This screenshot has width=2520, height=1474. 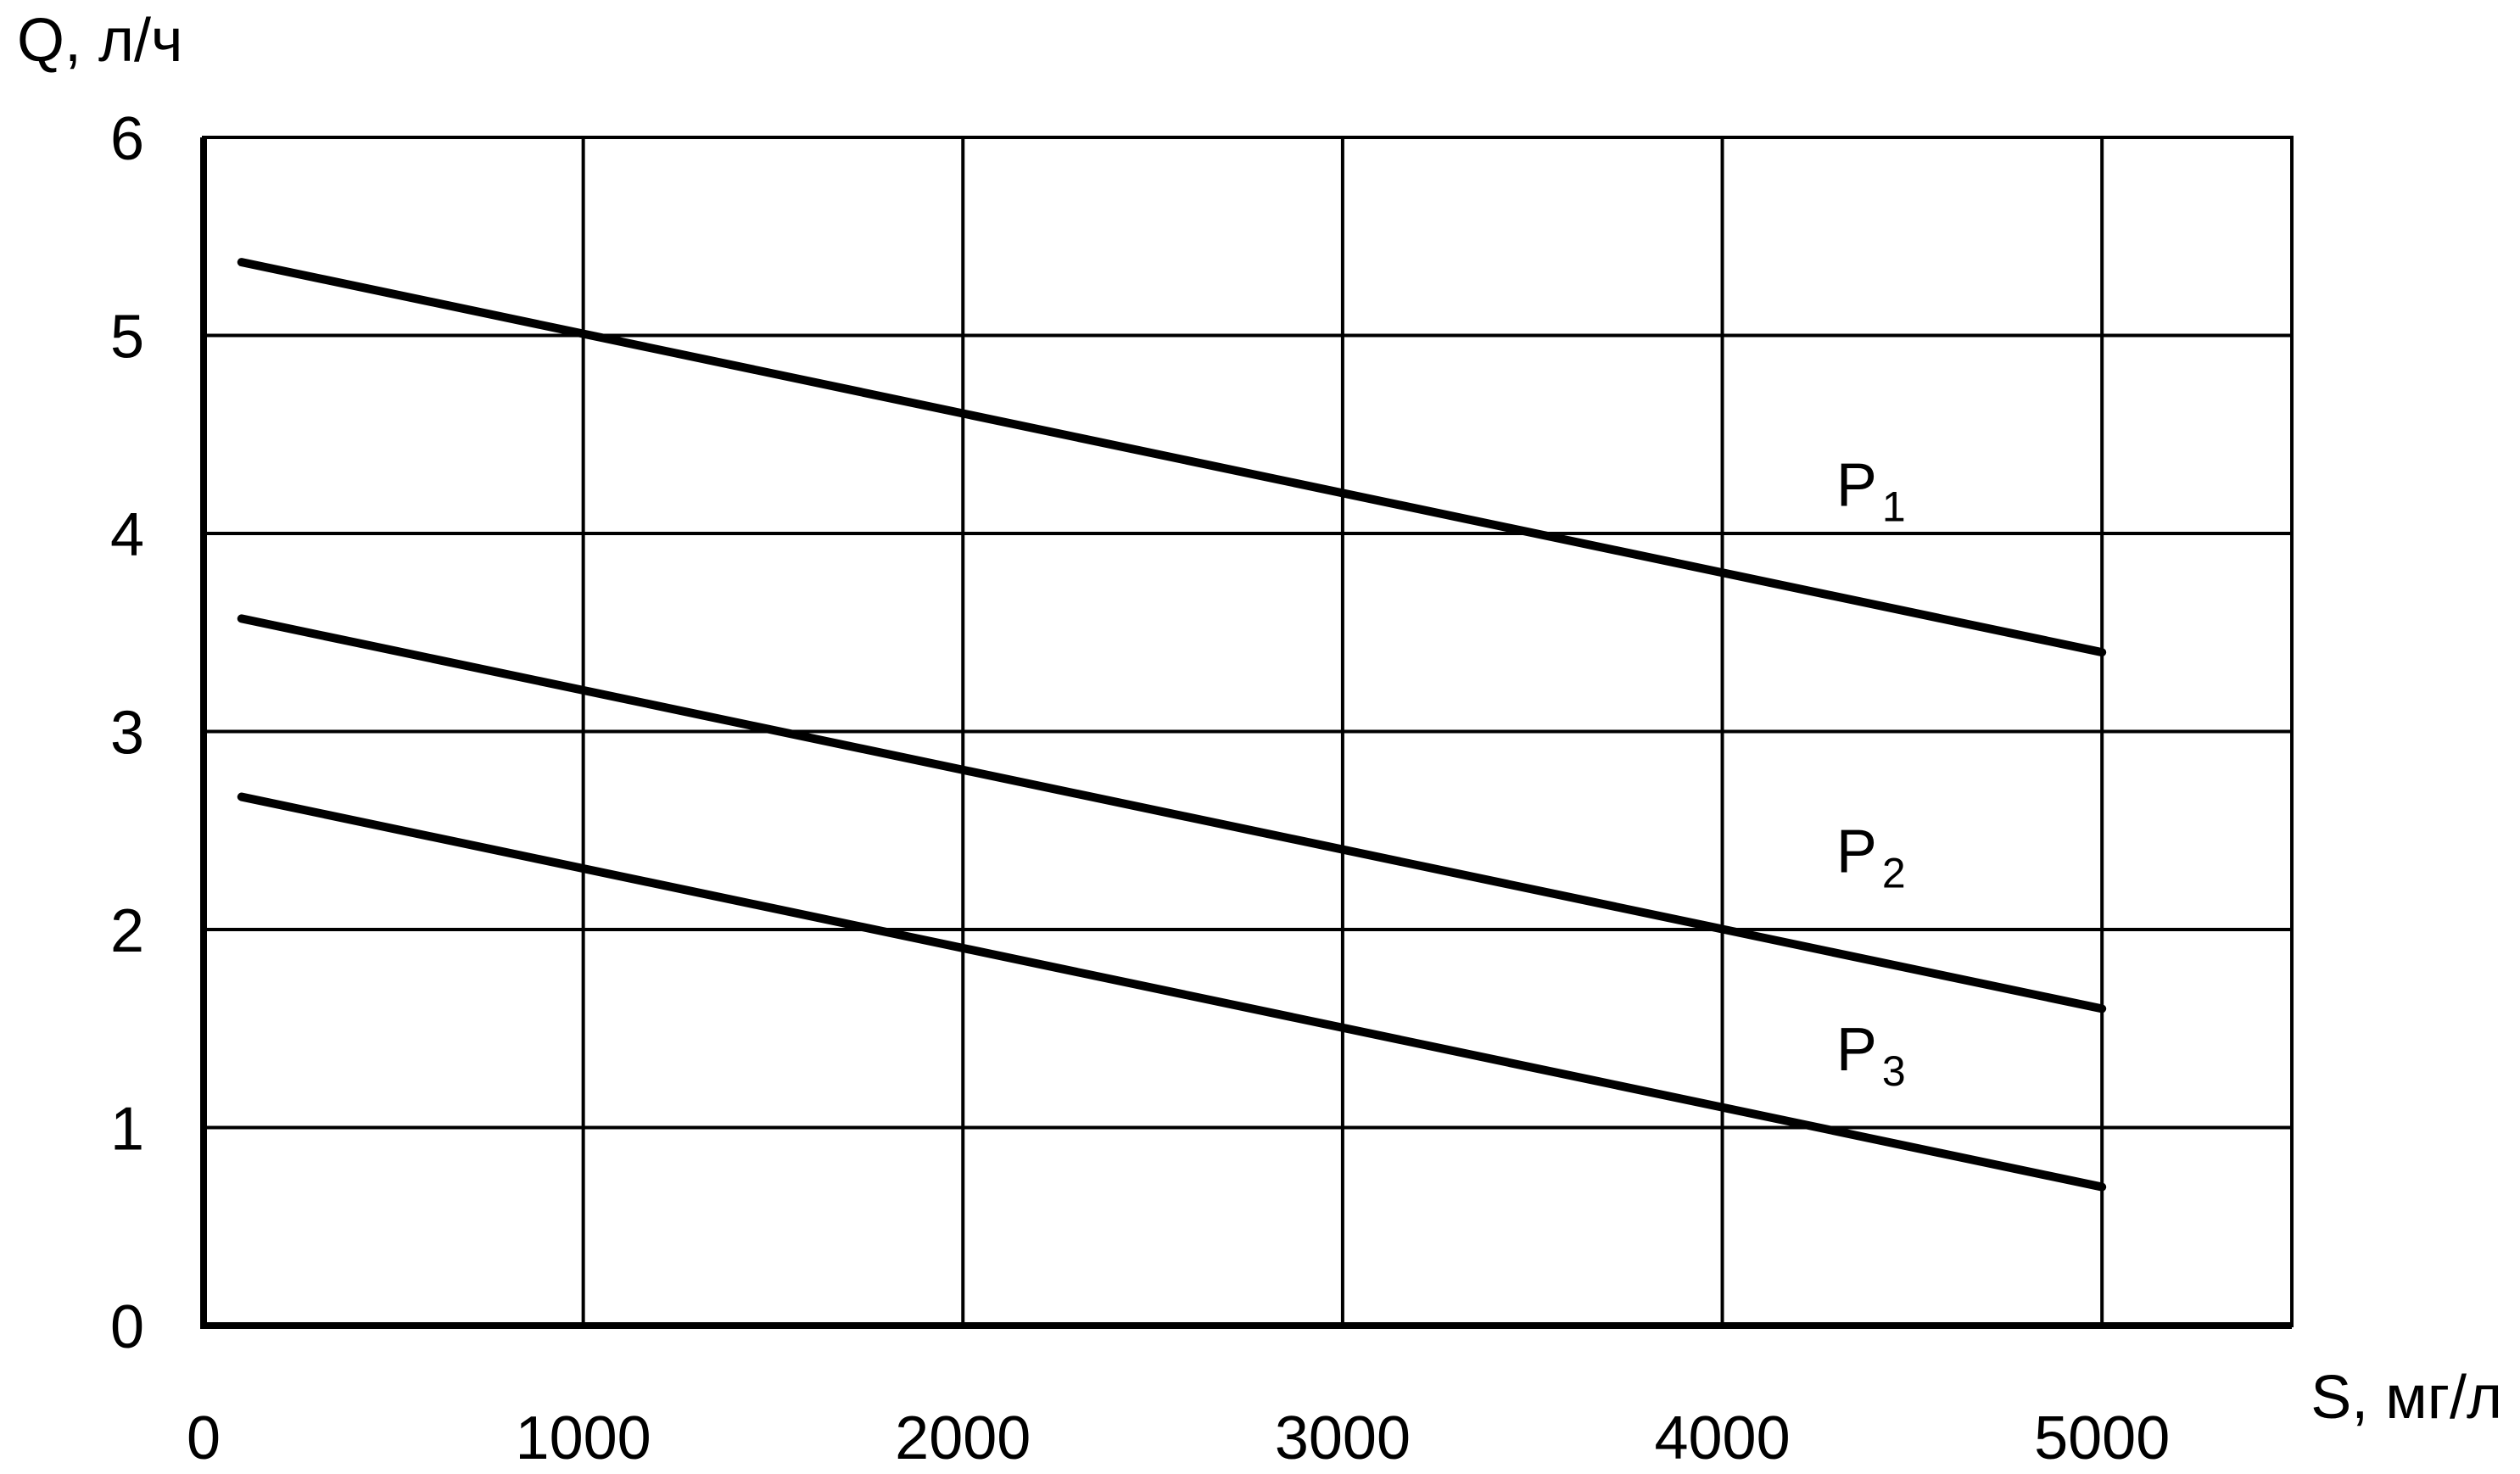 I want to click on x-tick-label: 3000, so click(x=1343, y=1438).